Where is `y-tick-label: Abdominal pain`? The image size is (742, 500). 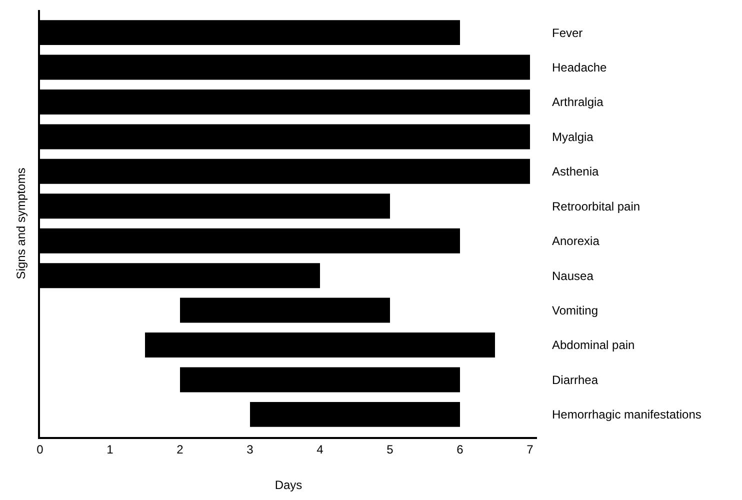 y-tick-label: Abdominal pain is located at coordinates (593, 345).